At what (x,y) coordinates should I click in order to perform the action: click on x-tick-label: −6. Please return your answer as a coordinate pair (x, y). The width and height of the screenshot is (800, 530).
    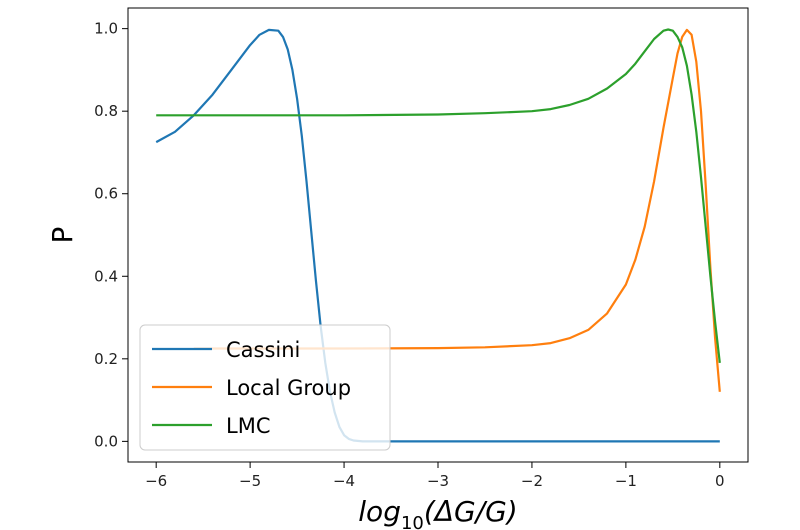
    Looking at the image, I should click on (156, 481).